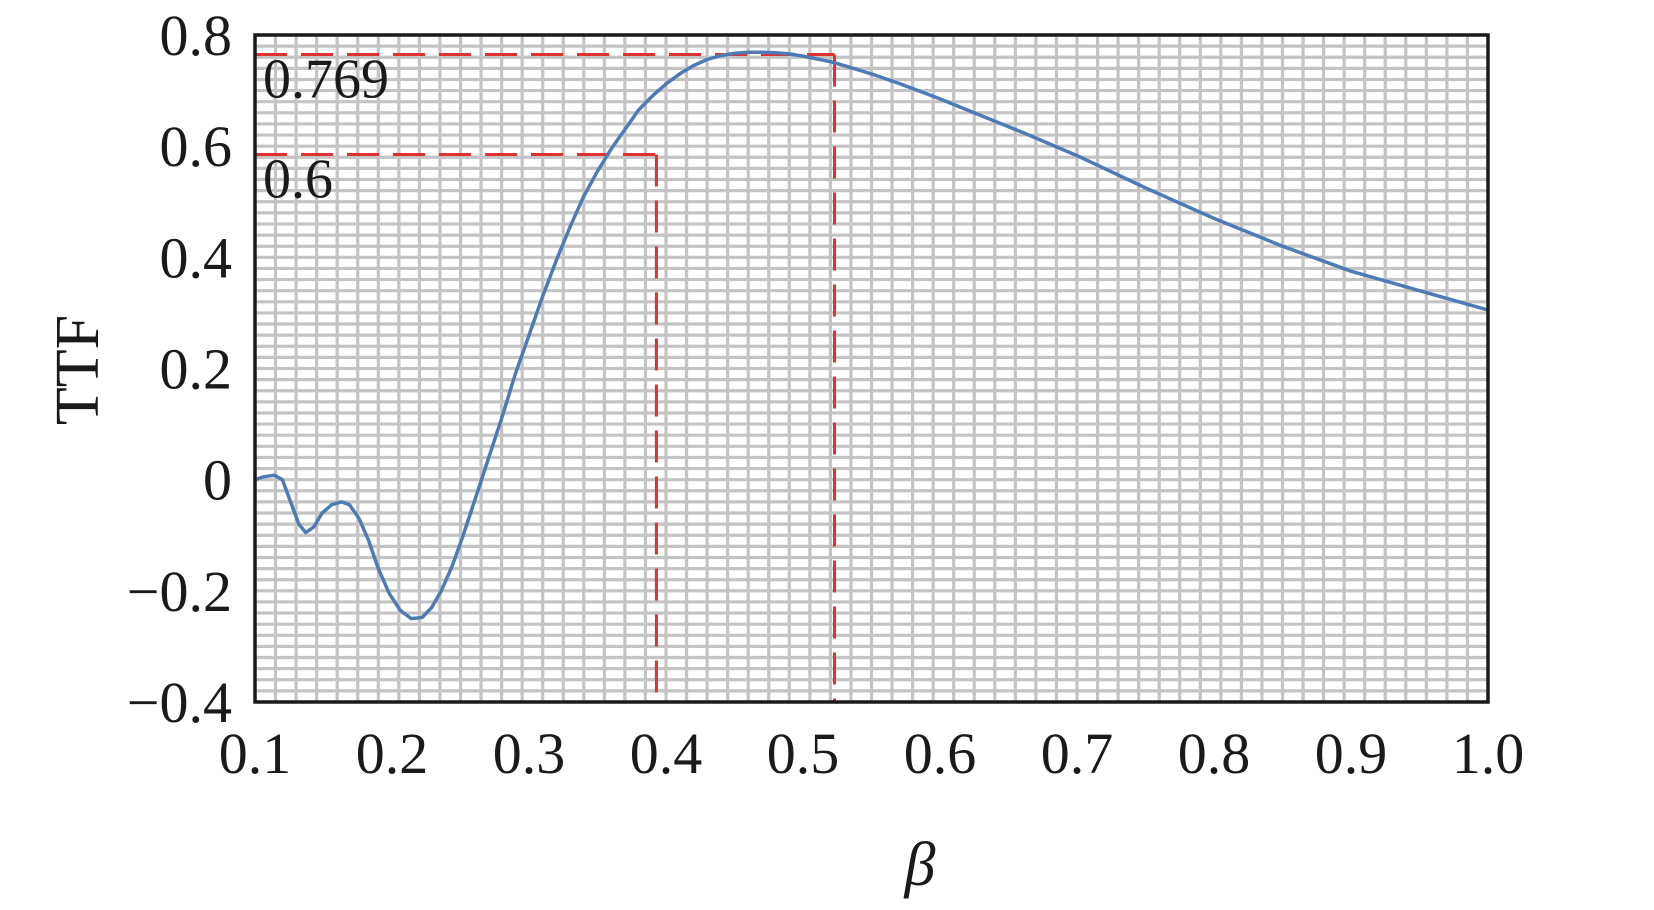 This screenshot has height=910, width=1654. Describe the element at coordinates (298, 180) in the screenshot. I see `reference-label: 0.6` at that location.